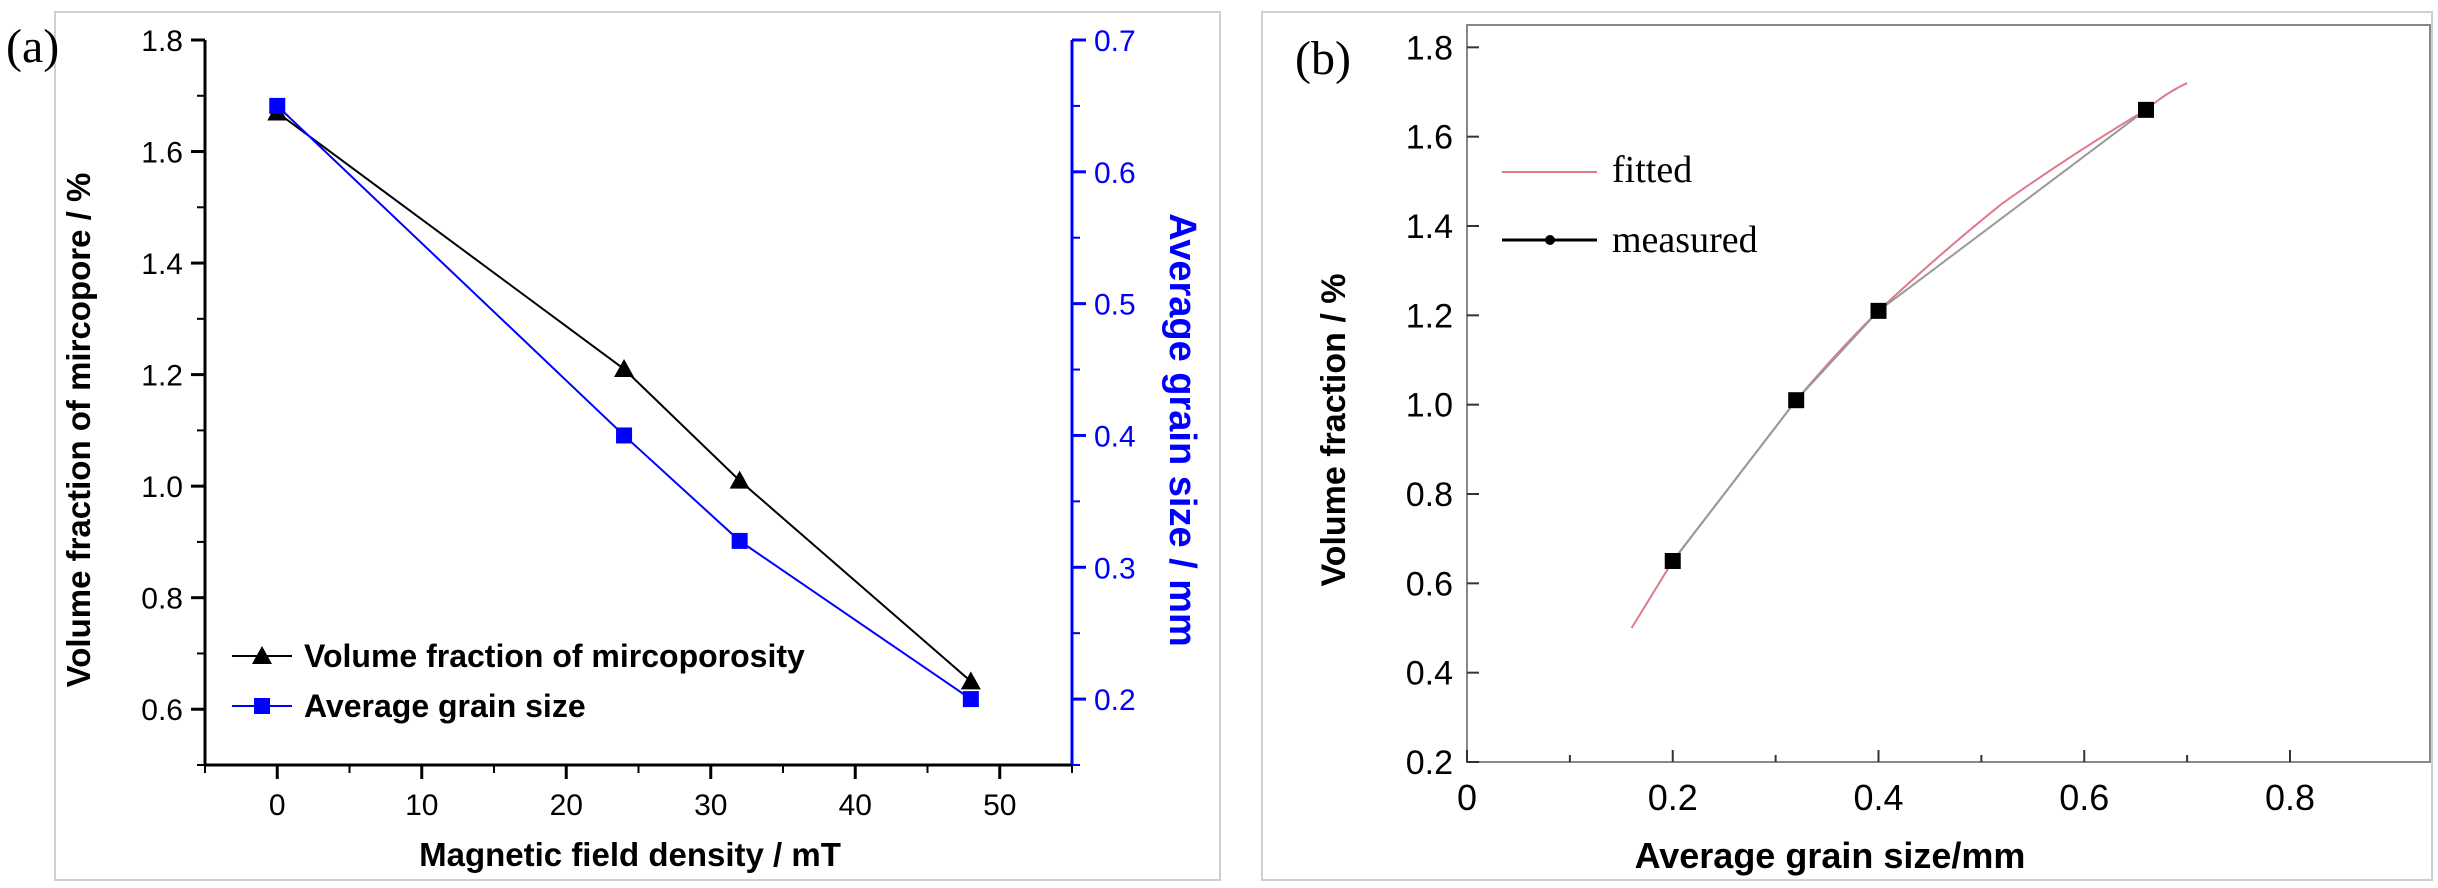  I want to click on b-y-tick-label: 0.6, so click(1429, 584).